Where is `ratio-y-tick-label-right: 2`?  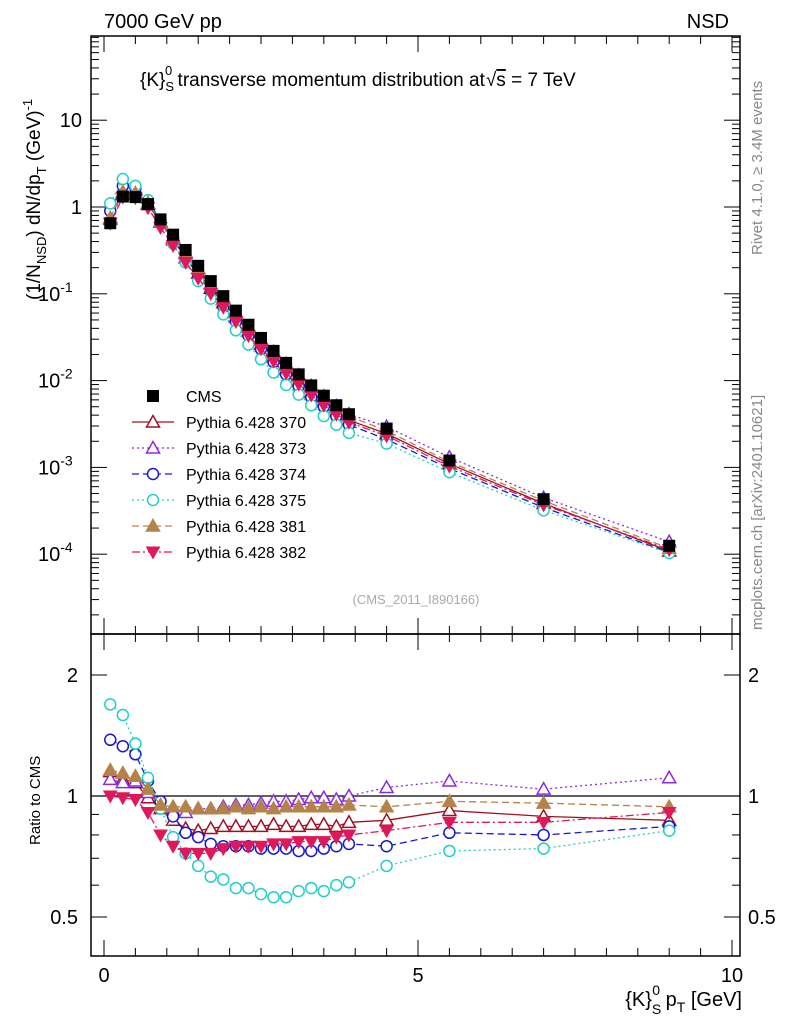 ratio-y-tick-label-right: 2 is located at coordinates (753, 676).